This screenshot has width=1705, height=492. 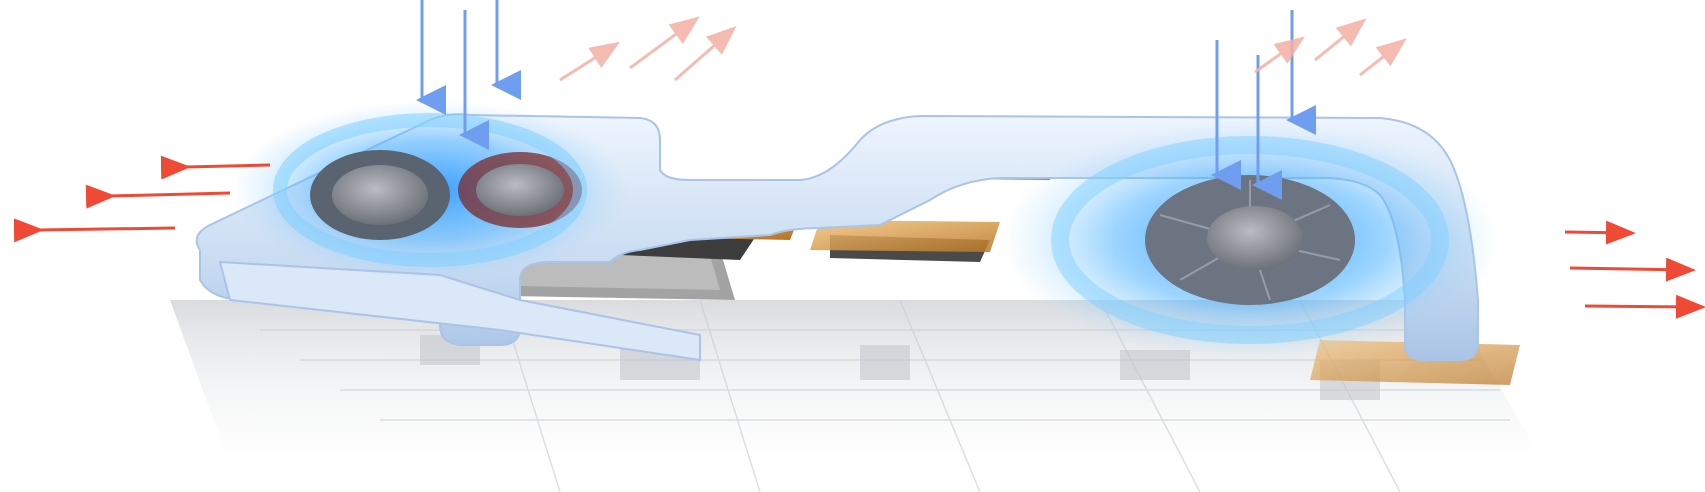 What do you see at coordinates (142, 199) in the screenshot?
I see `exhaust-arrows-left` at bounding box center [142, 199].